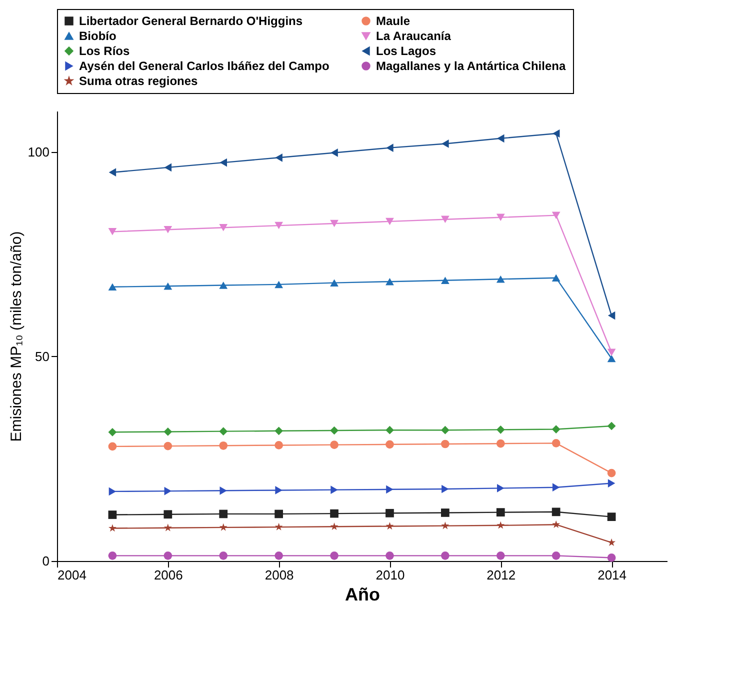  What do you see at coordinates (393, 21) in the screenshot?
I see `legend-label: Maule` at bounding box center [393, 21].